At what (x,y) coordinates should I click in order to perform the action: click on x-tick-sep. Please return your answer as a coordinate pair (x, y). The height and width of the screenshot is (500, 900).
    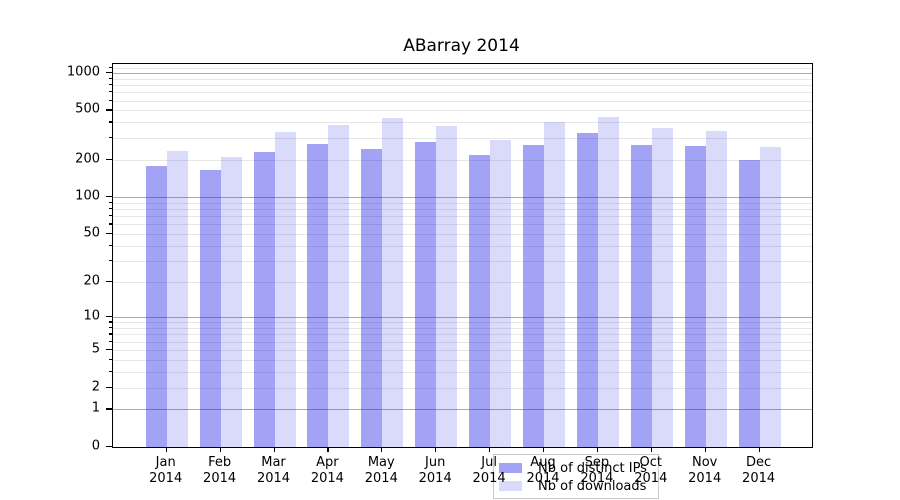
    Looking at the image, I should click on (597, 449).